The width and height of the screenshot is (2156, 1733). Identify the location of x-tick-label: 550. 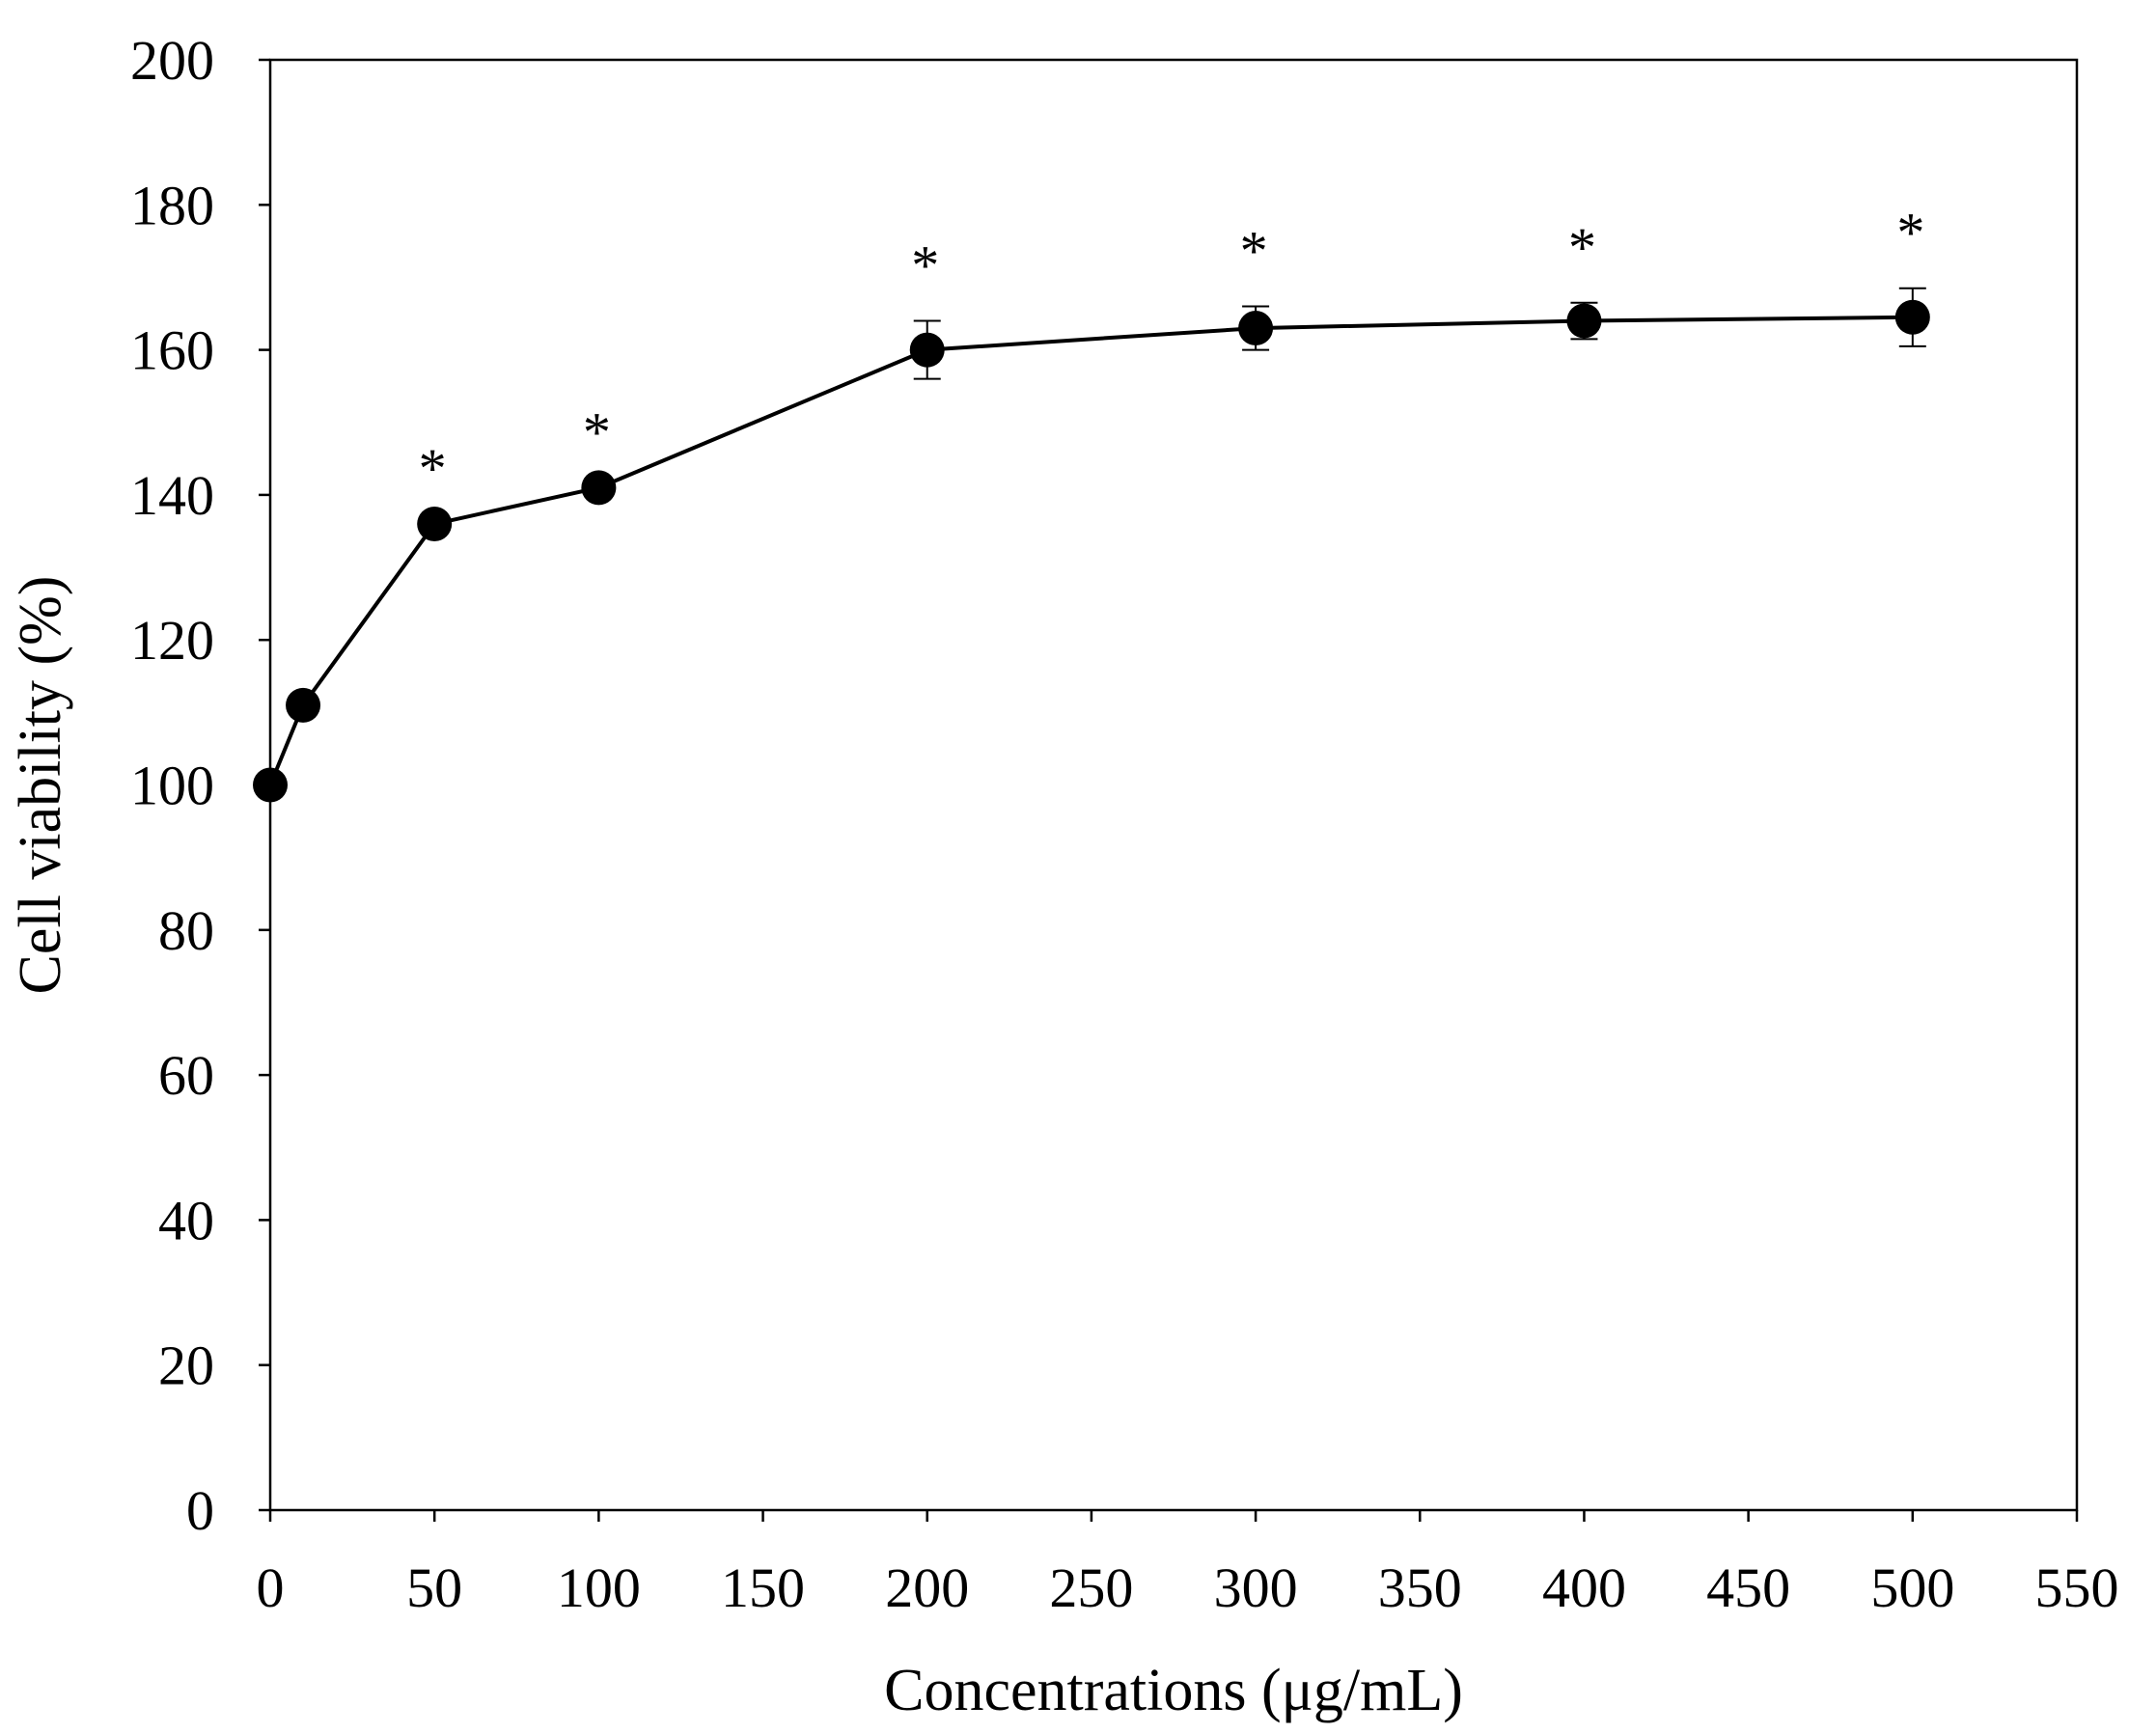
(2077, 1587).